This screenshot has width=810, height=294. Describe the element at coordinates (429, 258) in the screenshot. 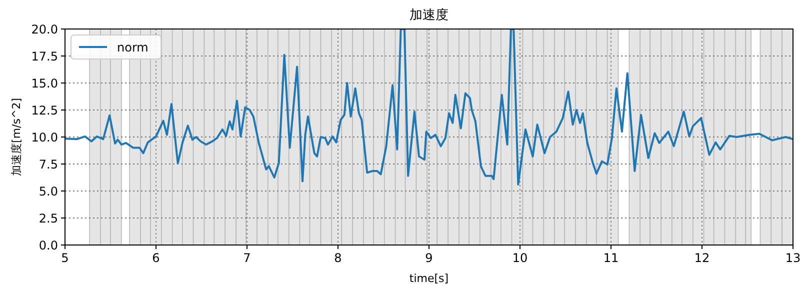

I see `x-tick-label: 9` at that location.